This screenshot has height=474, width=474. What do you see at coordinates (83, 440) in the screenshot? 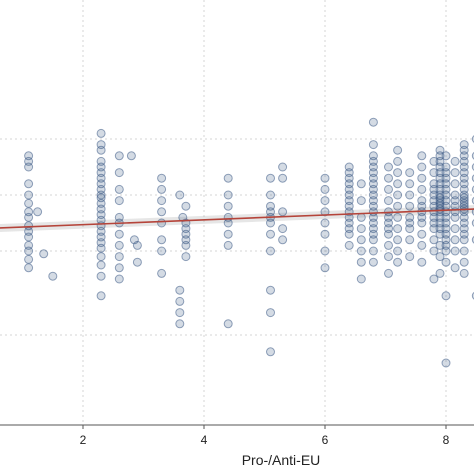
I see `x-tick-label: 2` at bounding box center [83, 440].